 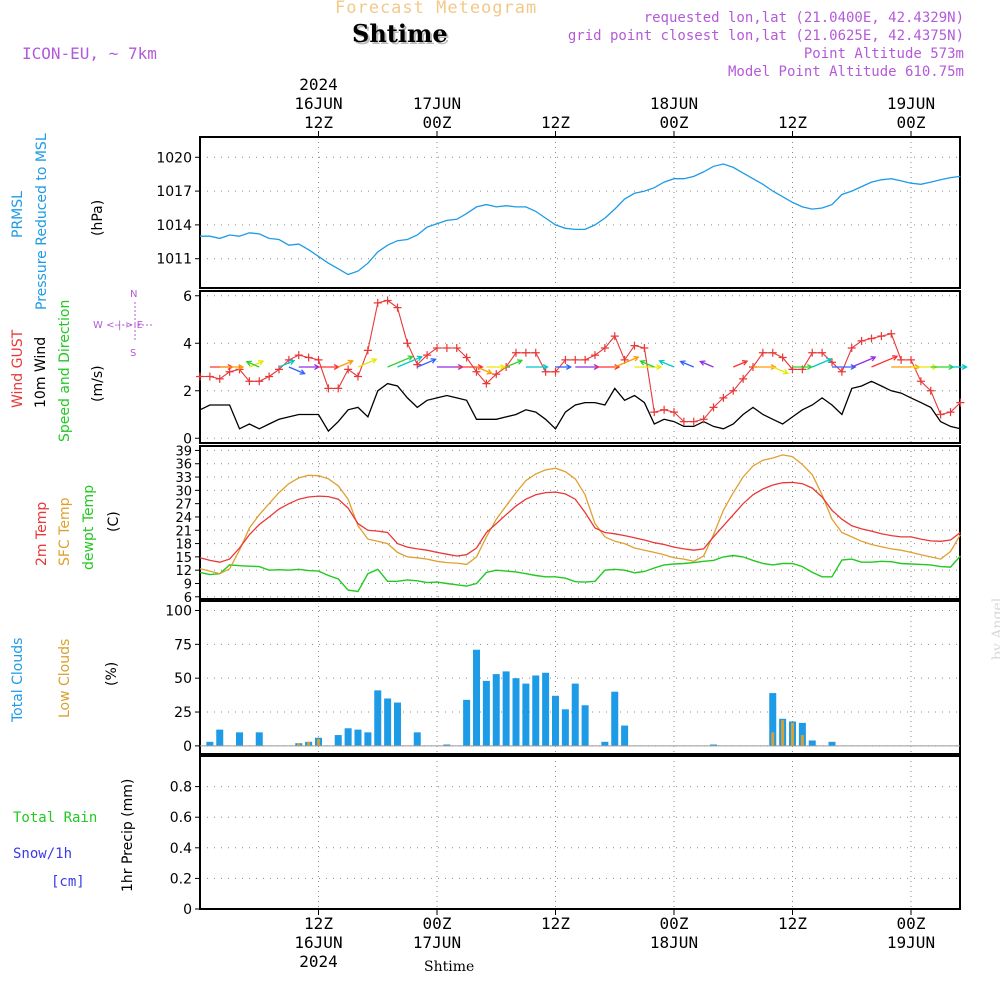 What do you see at coordinates (911, 103) in the screenshot?
I see `x-tick-label-top: 19JUN` at bounding box center [911, 103].